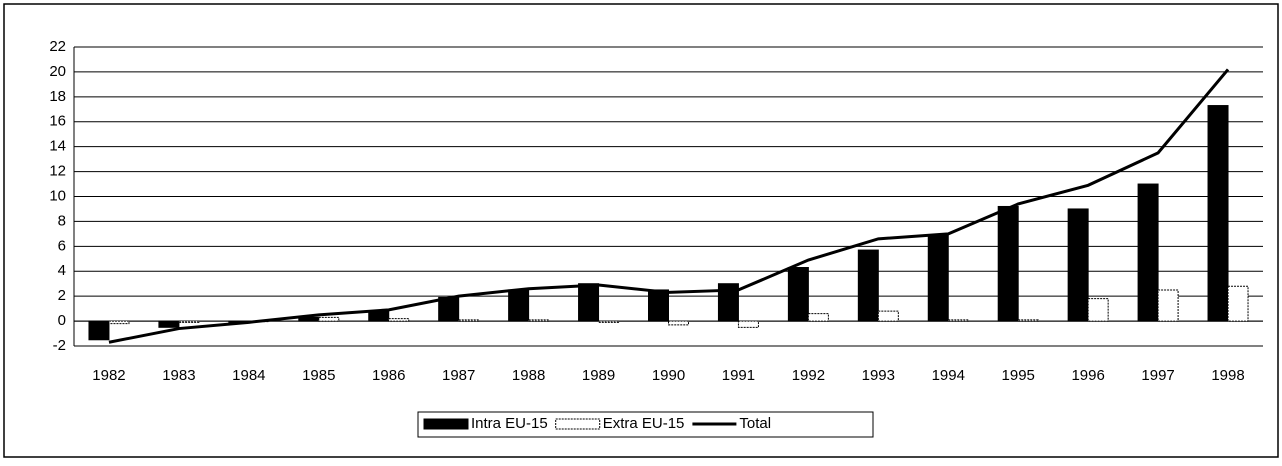 The width and height of the screenshot is (1282, 466). What do you see at coordinates (388, 375) in the screenshot?
I see `x-tick-label: 1986` at bounding box center [388, 375].